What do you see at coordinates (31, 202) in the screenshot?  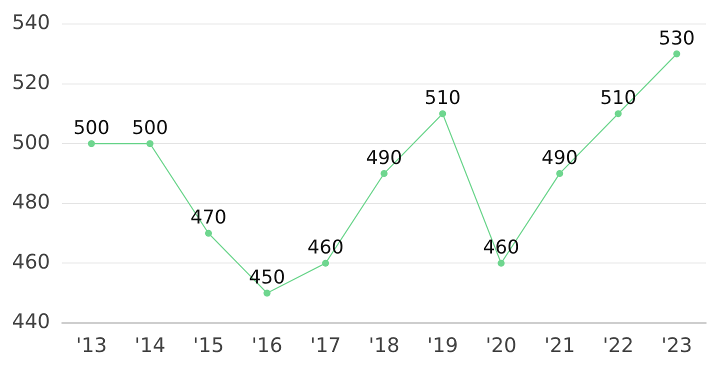 I see `y-tick-label: 480` at bounding box center [31, 202].